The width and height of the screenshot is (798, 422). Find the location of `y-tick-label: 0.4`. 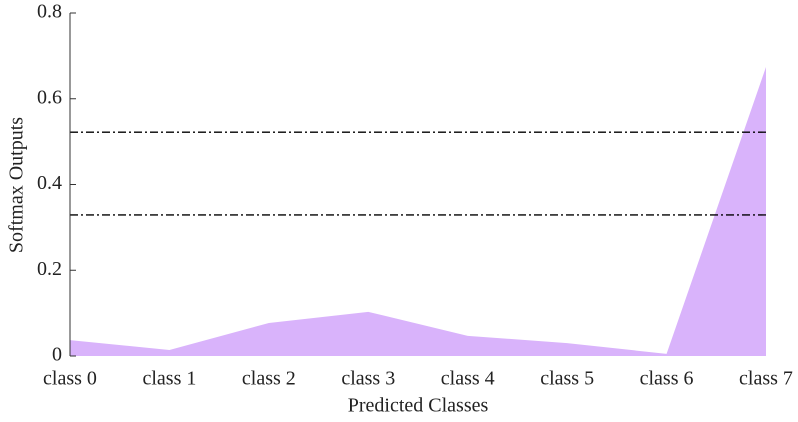

y-tick-label: 0.4 is located at coordinates (49, 183).